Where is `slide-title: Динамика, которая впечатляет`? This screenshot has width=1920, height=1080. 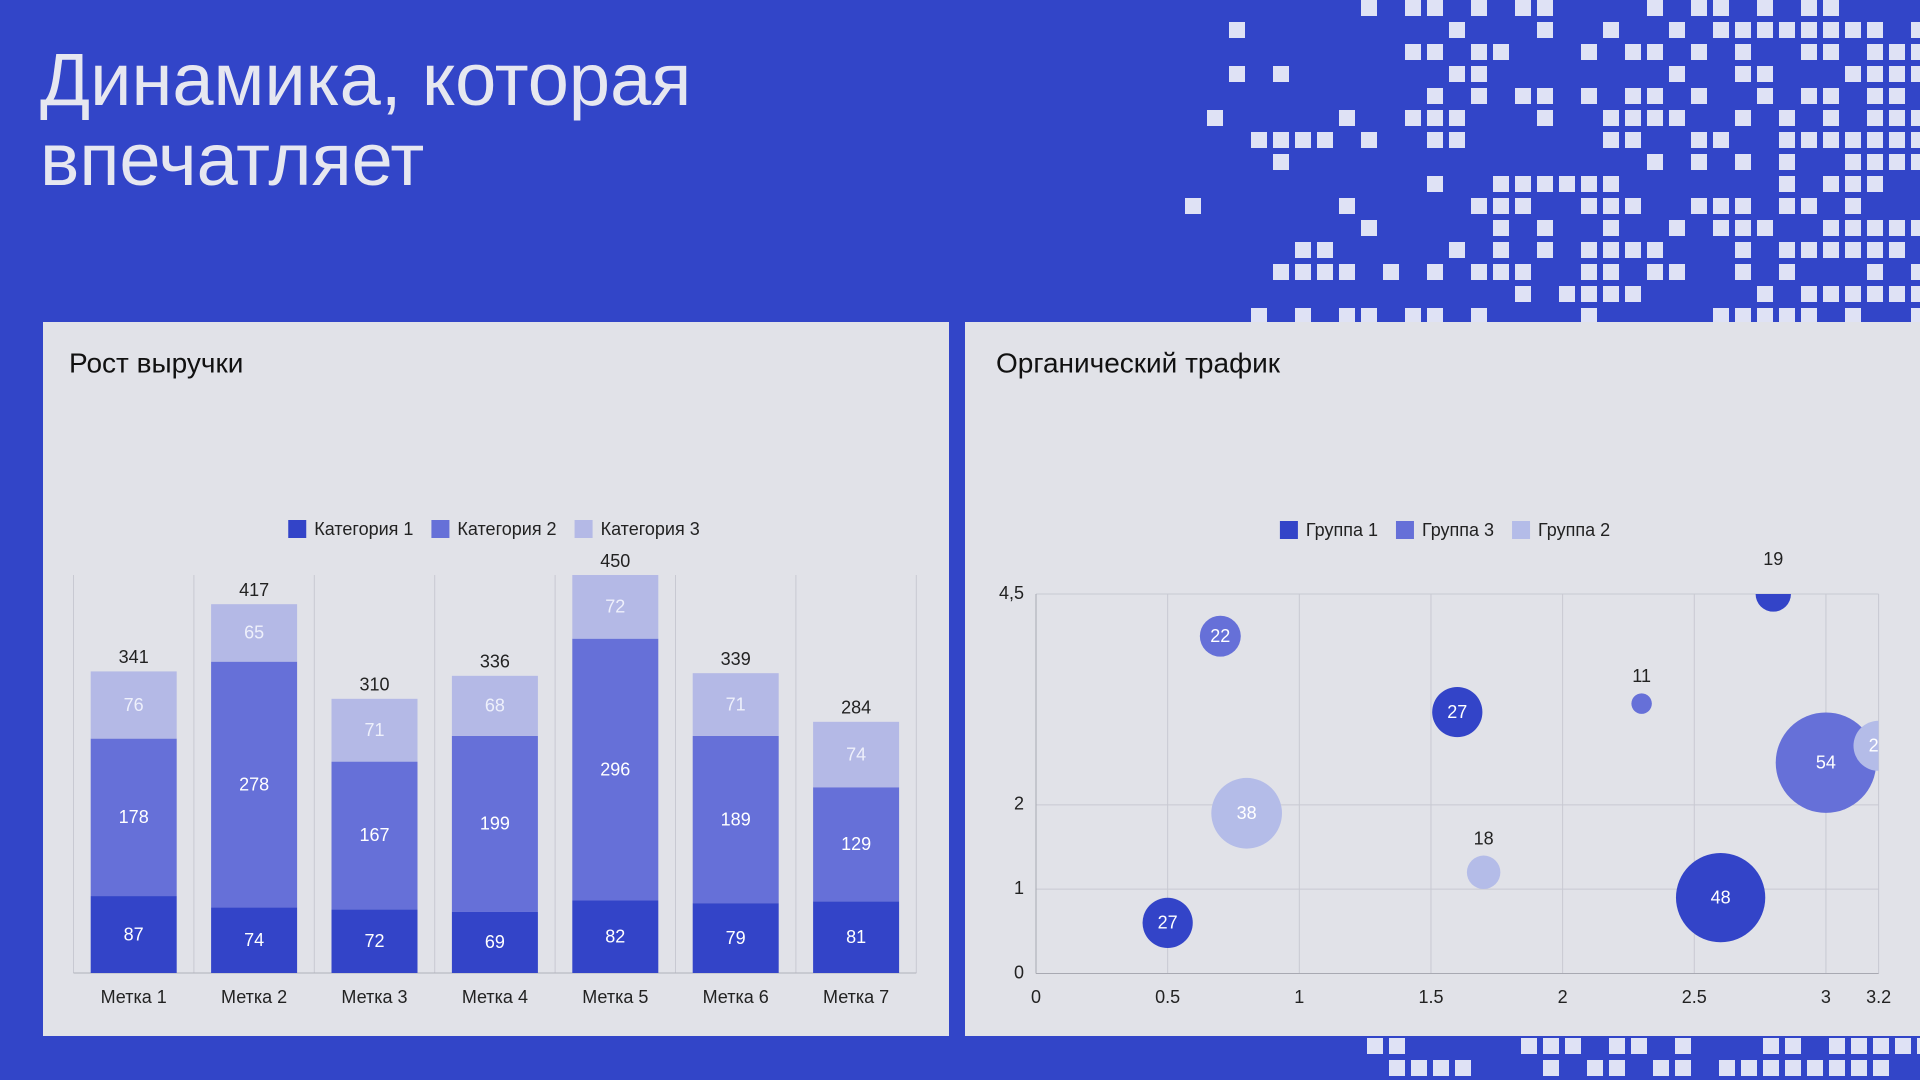 slide-title: Динамика, которая впечатляет is located at coordinates (366, 119).